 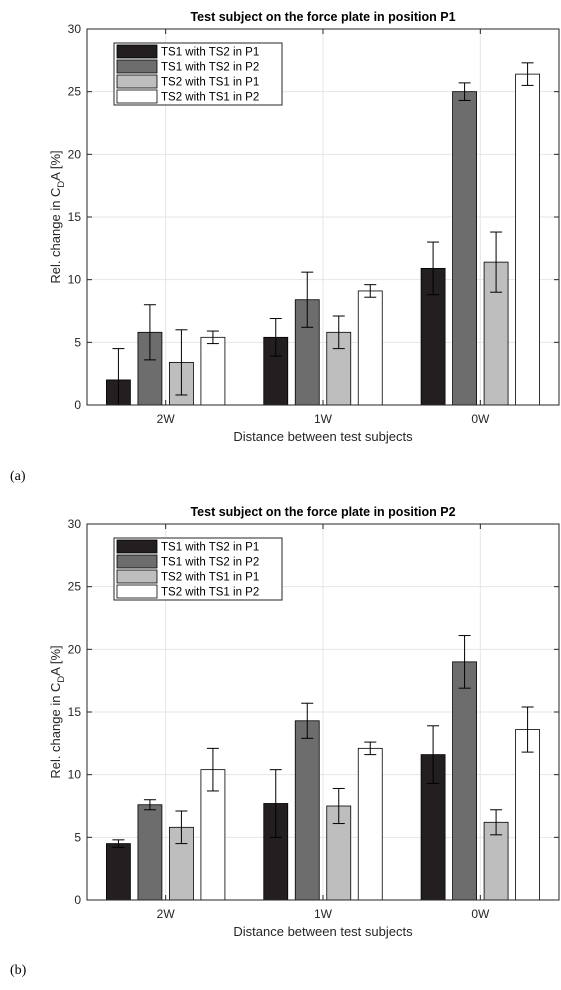 I want to click on panel-label-b: (b), so click(x=18, y=970).